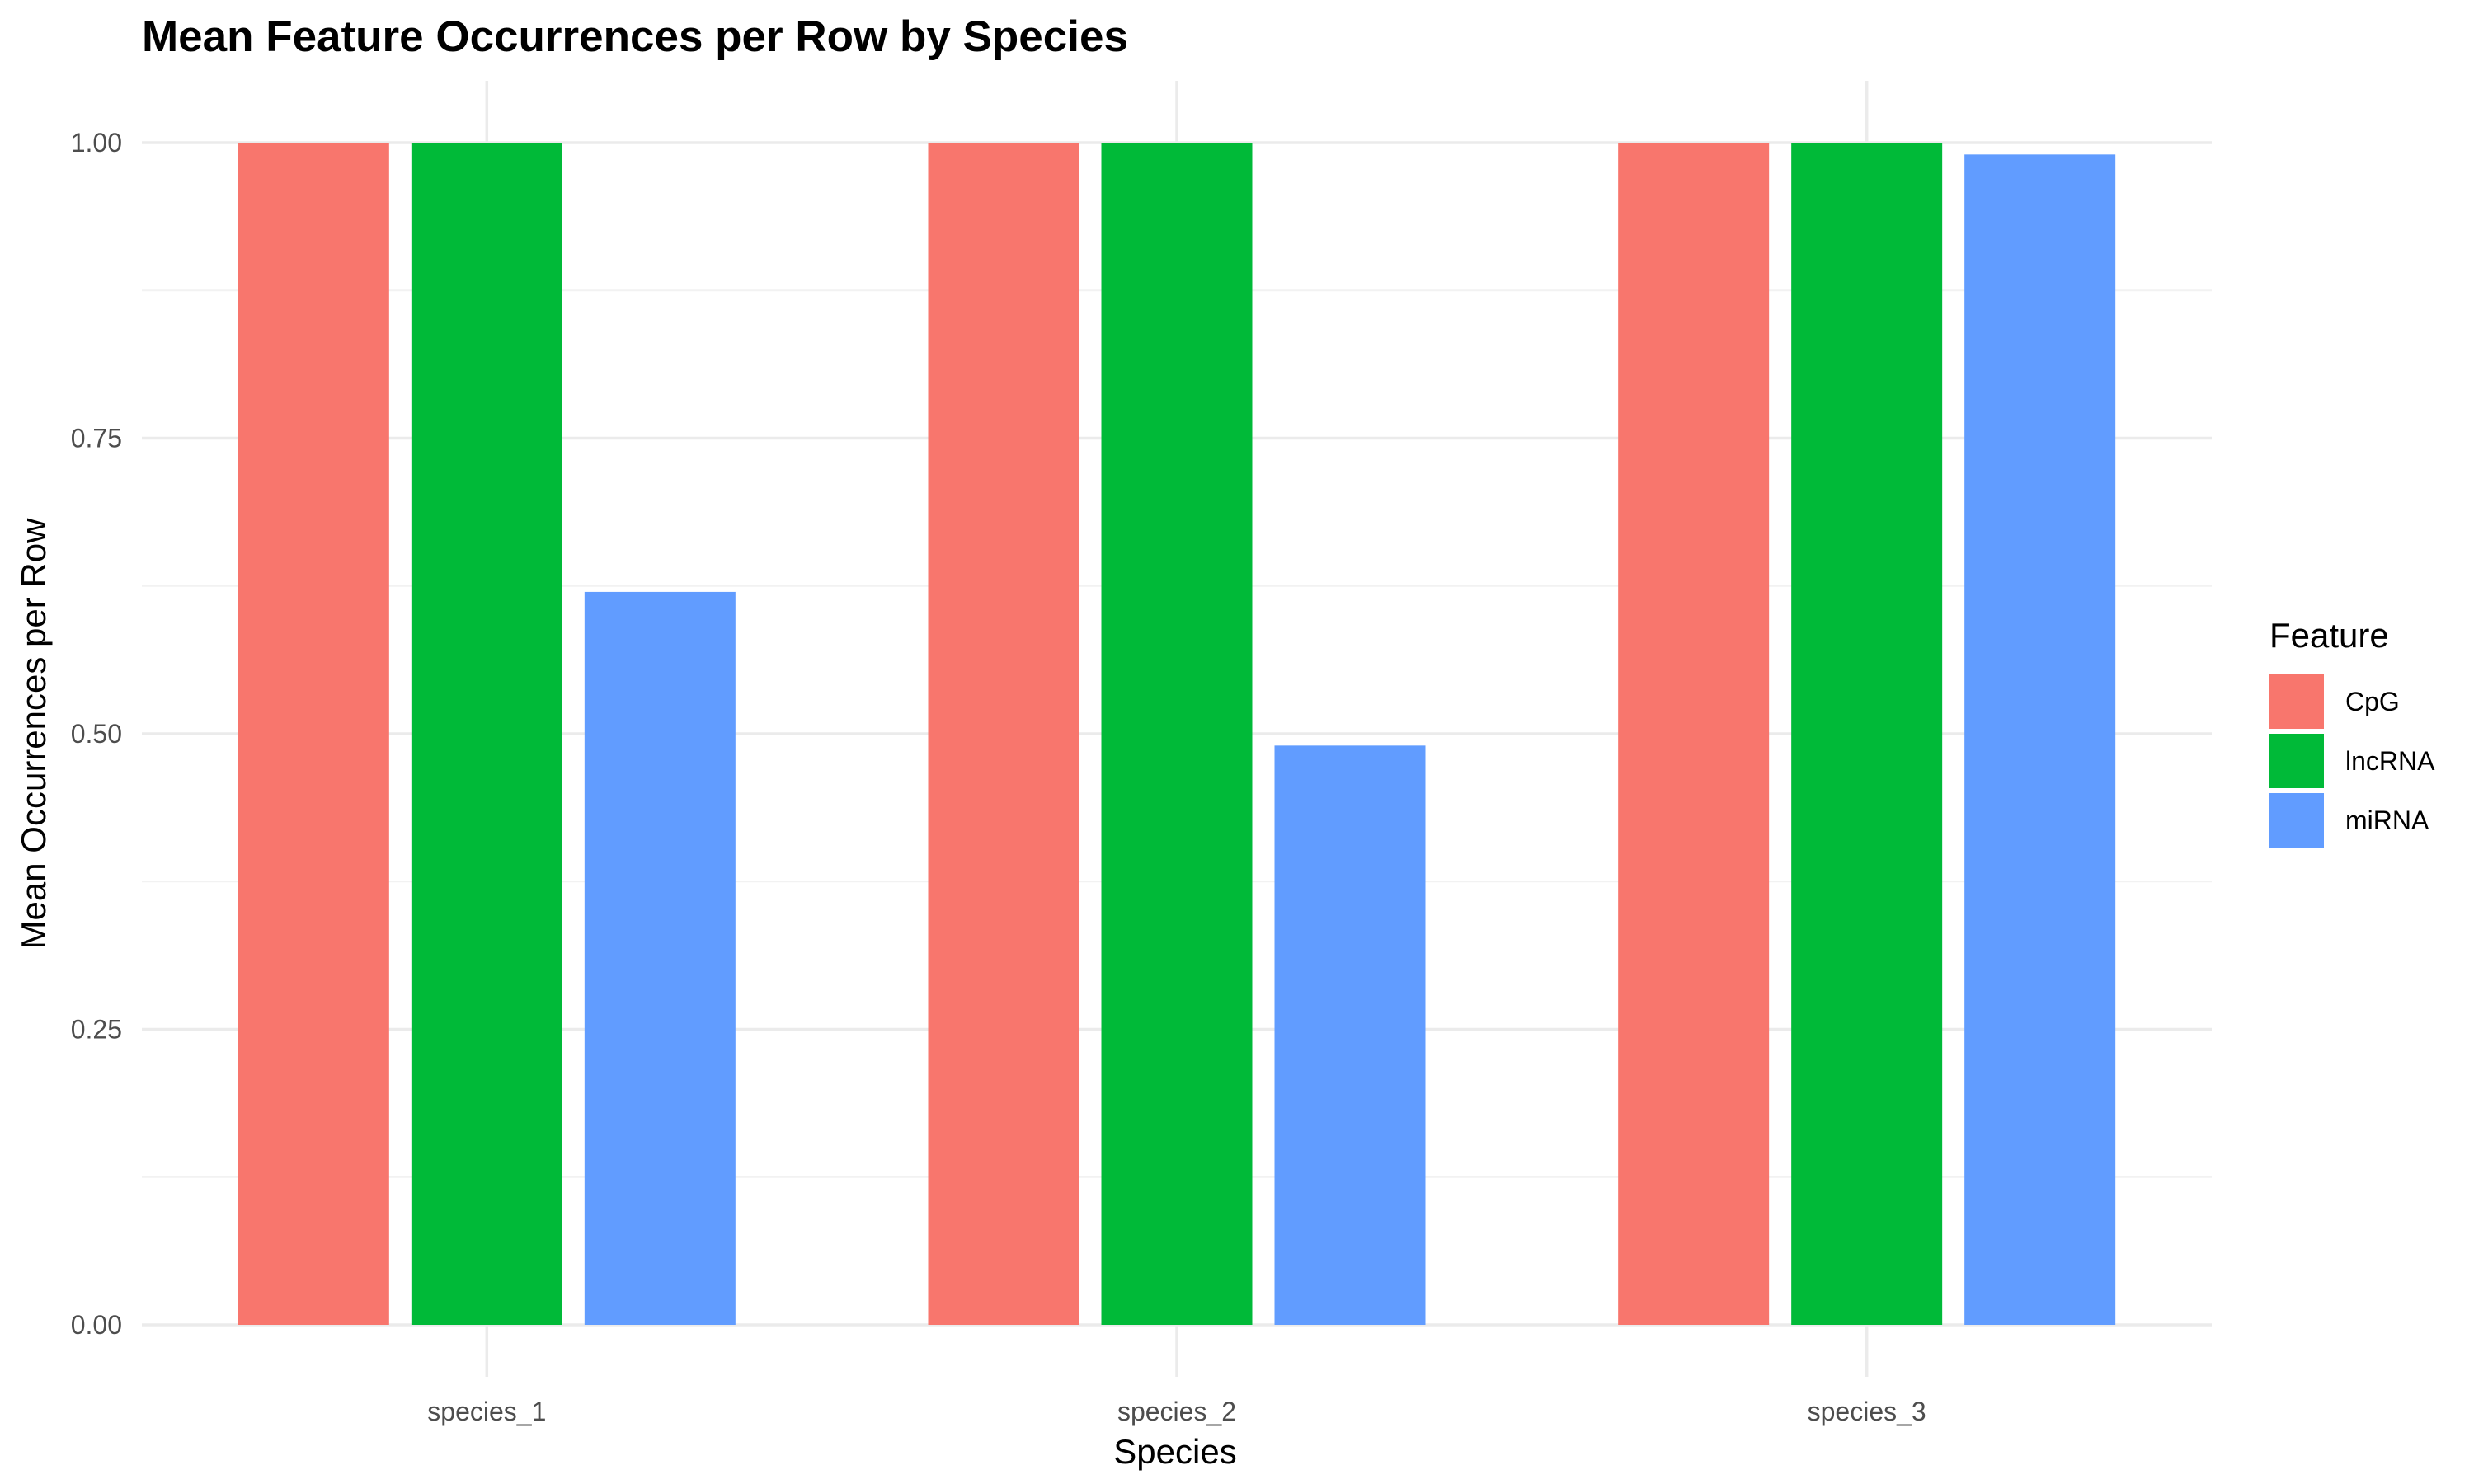 The height and width of the screenshot is (1484, 2474). I want to click on x-axis-ticks: species_1 species_2 species_3, so click(1176, 1411).